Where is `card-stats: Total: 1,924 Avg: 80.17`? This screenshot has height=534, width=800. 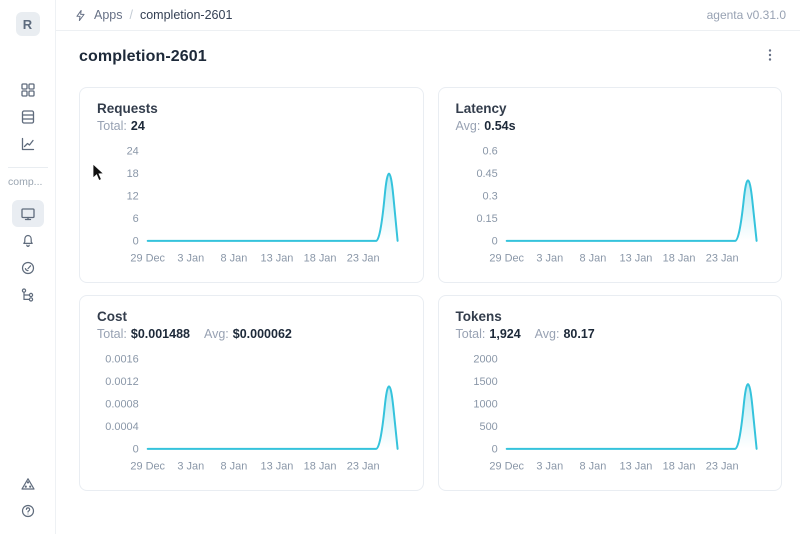 card-stats: Total: 1,924 Avg: 80.17 is located at coordinates (610, 334).